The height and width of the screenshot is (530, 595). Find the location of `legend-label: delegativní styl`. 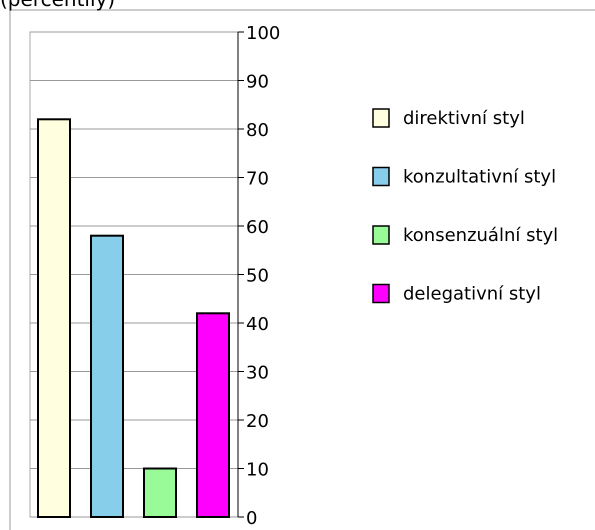

legend-label: delegativní styl is located at coordinates (472, 294).